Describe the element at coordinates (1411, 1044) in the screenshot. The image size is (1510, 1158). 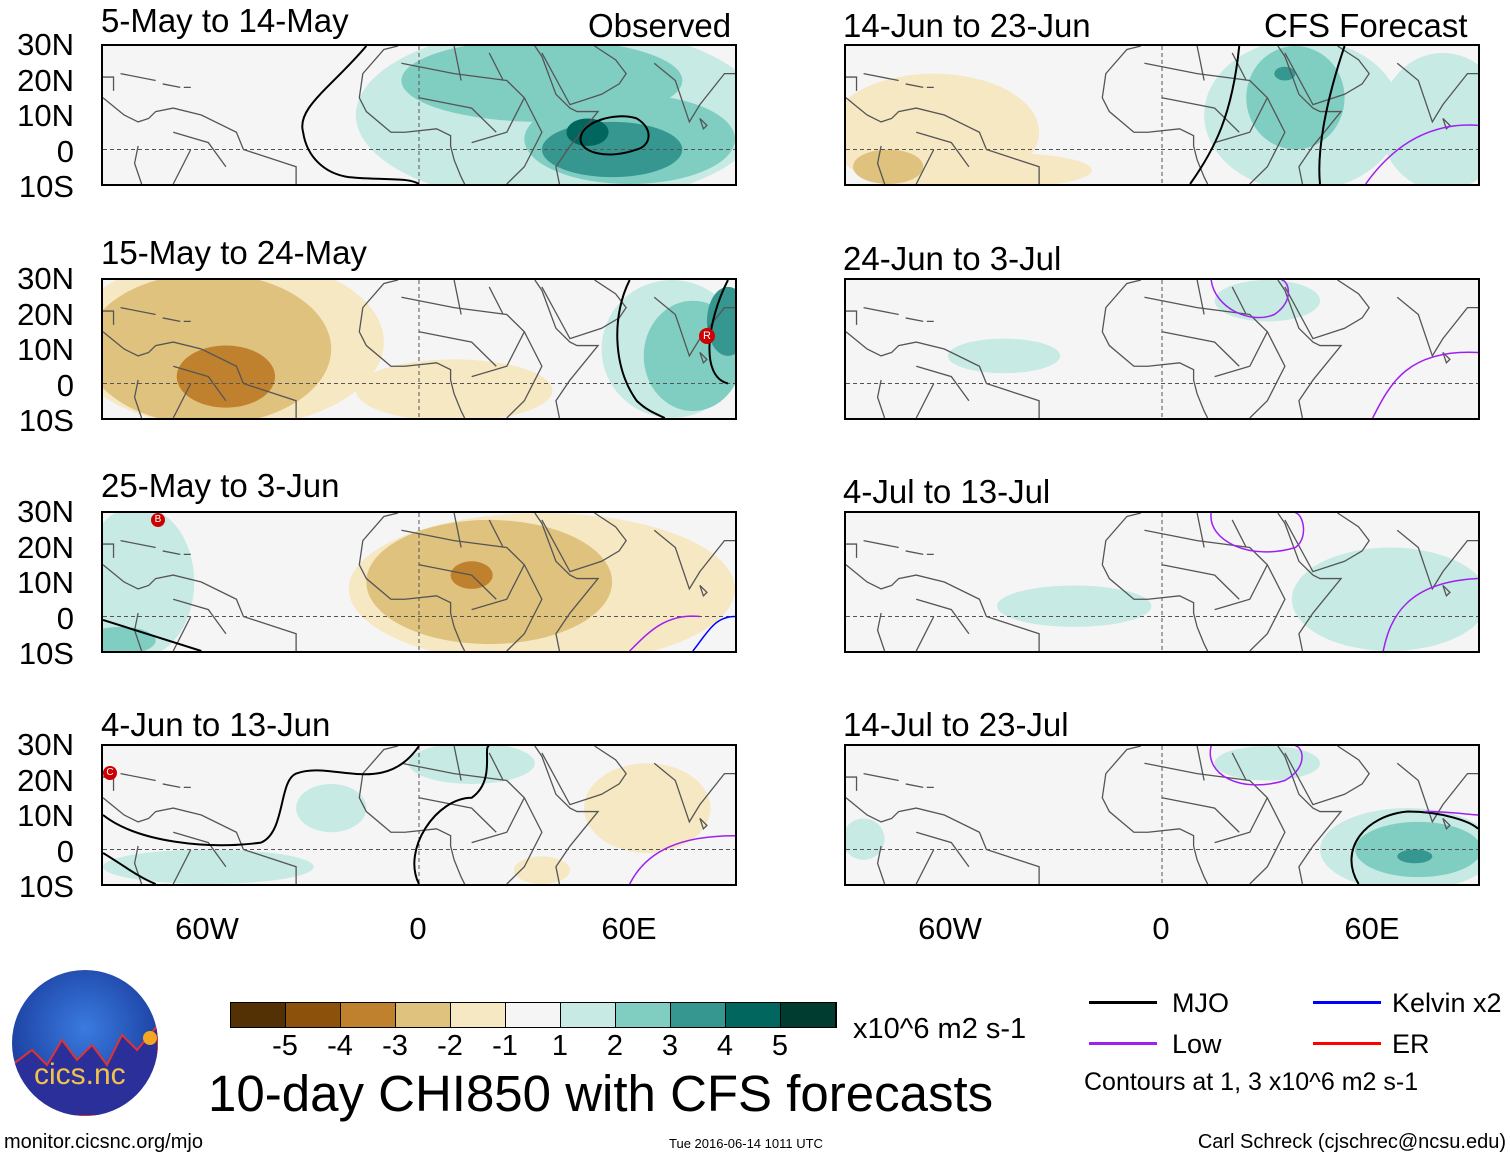
I see `legend-label: ER` at that location.